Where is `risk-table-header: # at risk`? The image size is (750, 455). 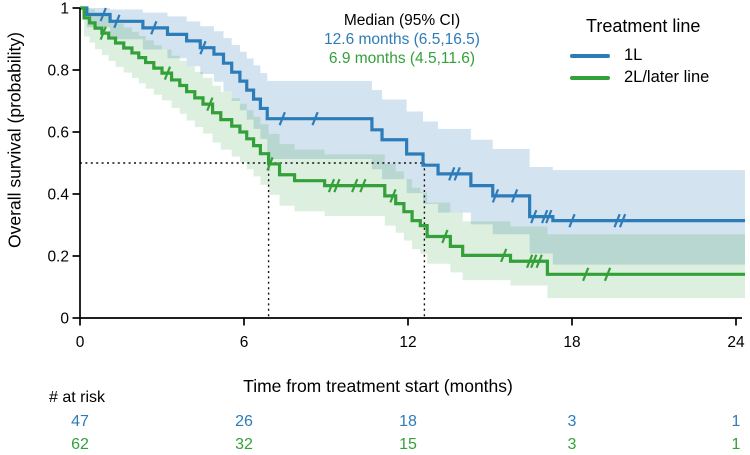
risk-table-header: # at risk is located at coordinates (77, 397).